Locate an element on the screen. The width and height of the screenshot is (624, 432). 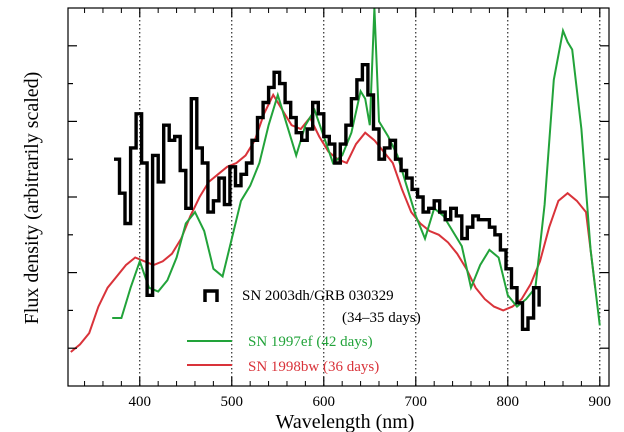
x-tick-label: 800 is located at coordinates (508, 402).